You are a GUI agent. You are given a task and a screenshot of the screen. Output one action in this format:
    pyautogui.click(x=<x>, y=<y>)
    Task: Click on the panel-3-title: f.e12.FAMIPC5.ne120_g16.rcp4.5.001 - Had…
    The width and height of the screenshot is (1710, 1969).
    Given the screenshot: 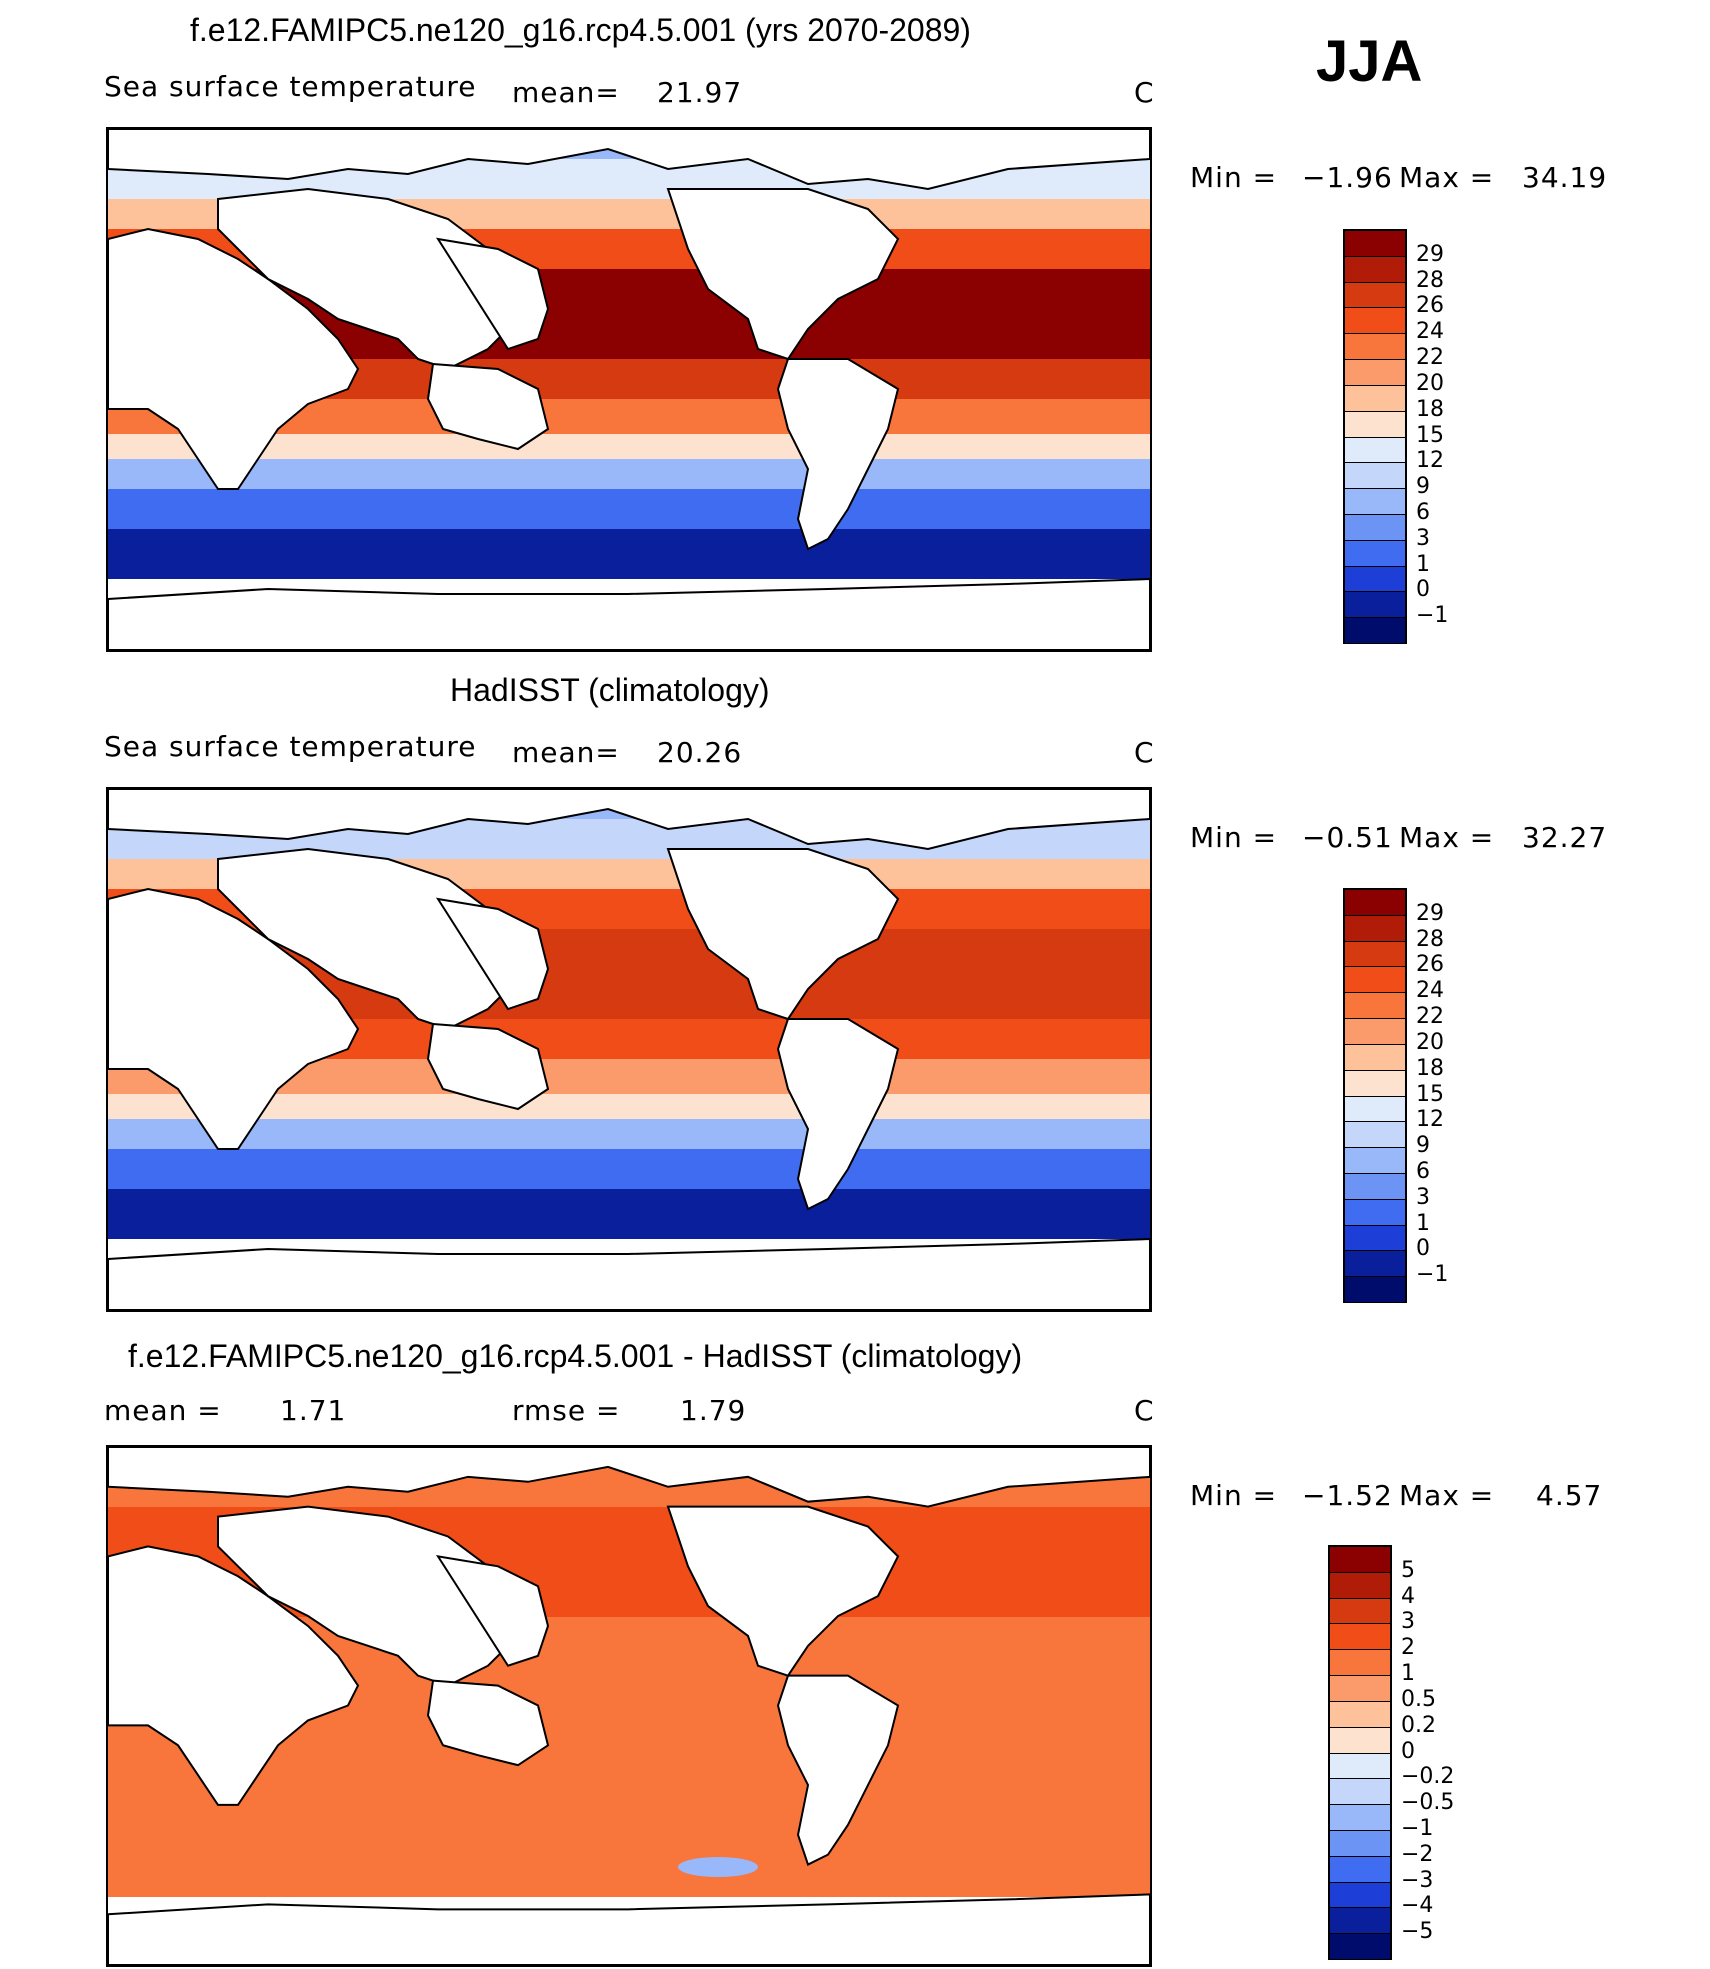 What is the action you would take?
    pyautogui.click(x=575, y=1356)
    